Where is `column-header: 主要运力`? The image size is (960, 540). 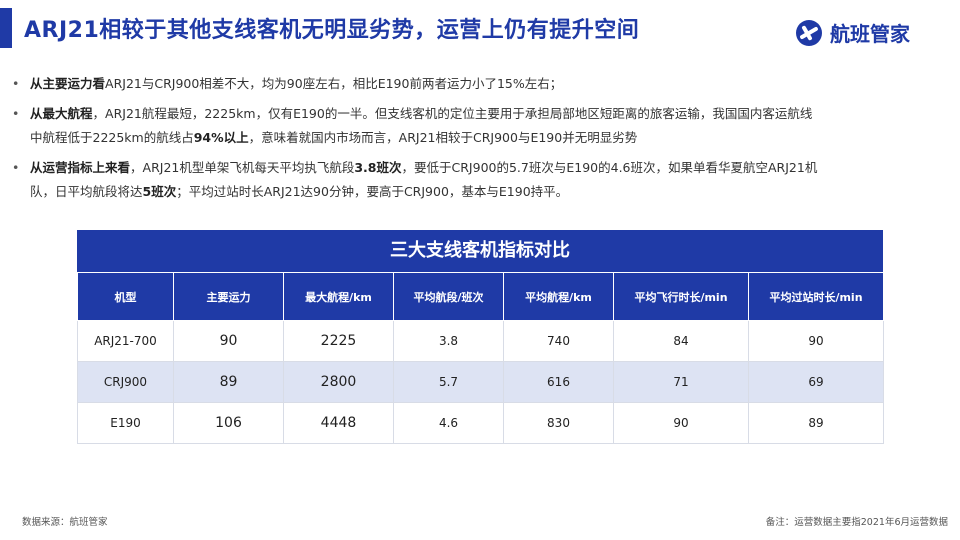
column-header: 主要运力 is located at coordinates (228, 296).